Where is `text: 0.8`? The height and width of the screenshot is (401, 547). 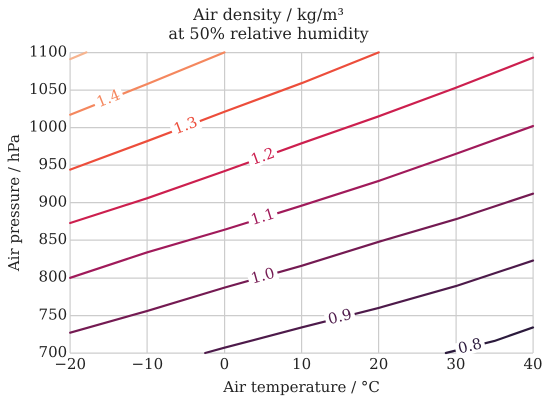 text: 0.8 is located at coordinates (470, 346).